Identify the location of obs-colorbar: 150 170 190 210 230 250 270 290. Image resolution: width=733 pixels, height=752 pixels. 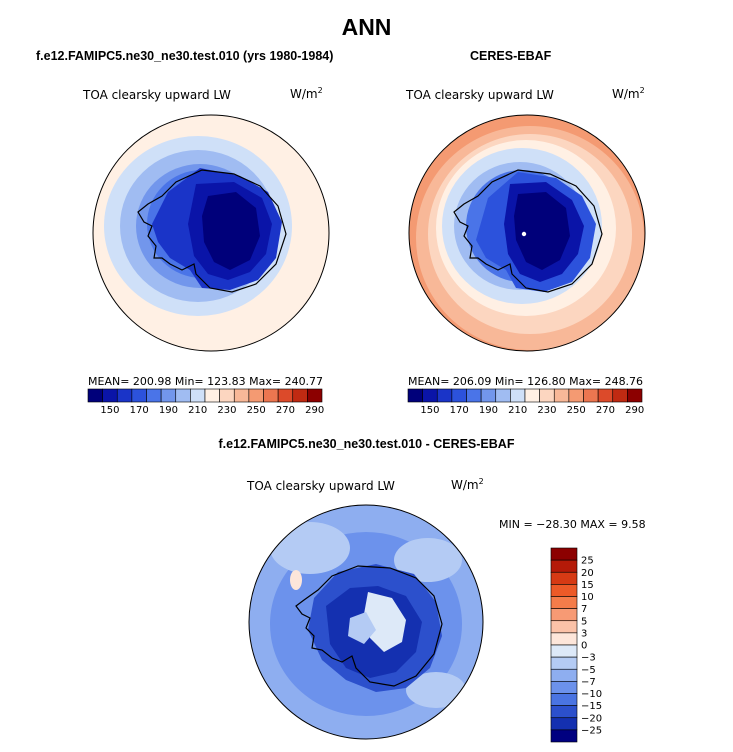
(525, 402).